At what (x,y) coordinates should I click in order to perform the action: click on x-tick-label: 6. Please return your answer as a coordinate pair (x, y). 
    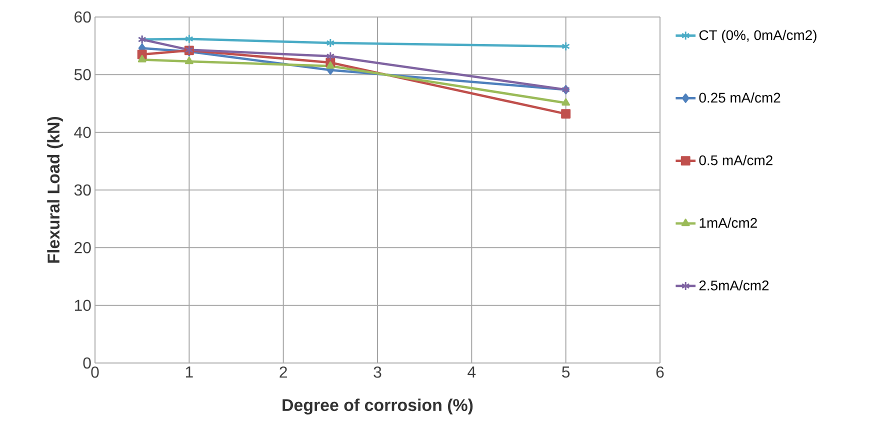
    Looking at the image, I should click on (660, 372).